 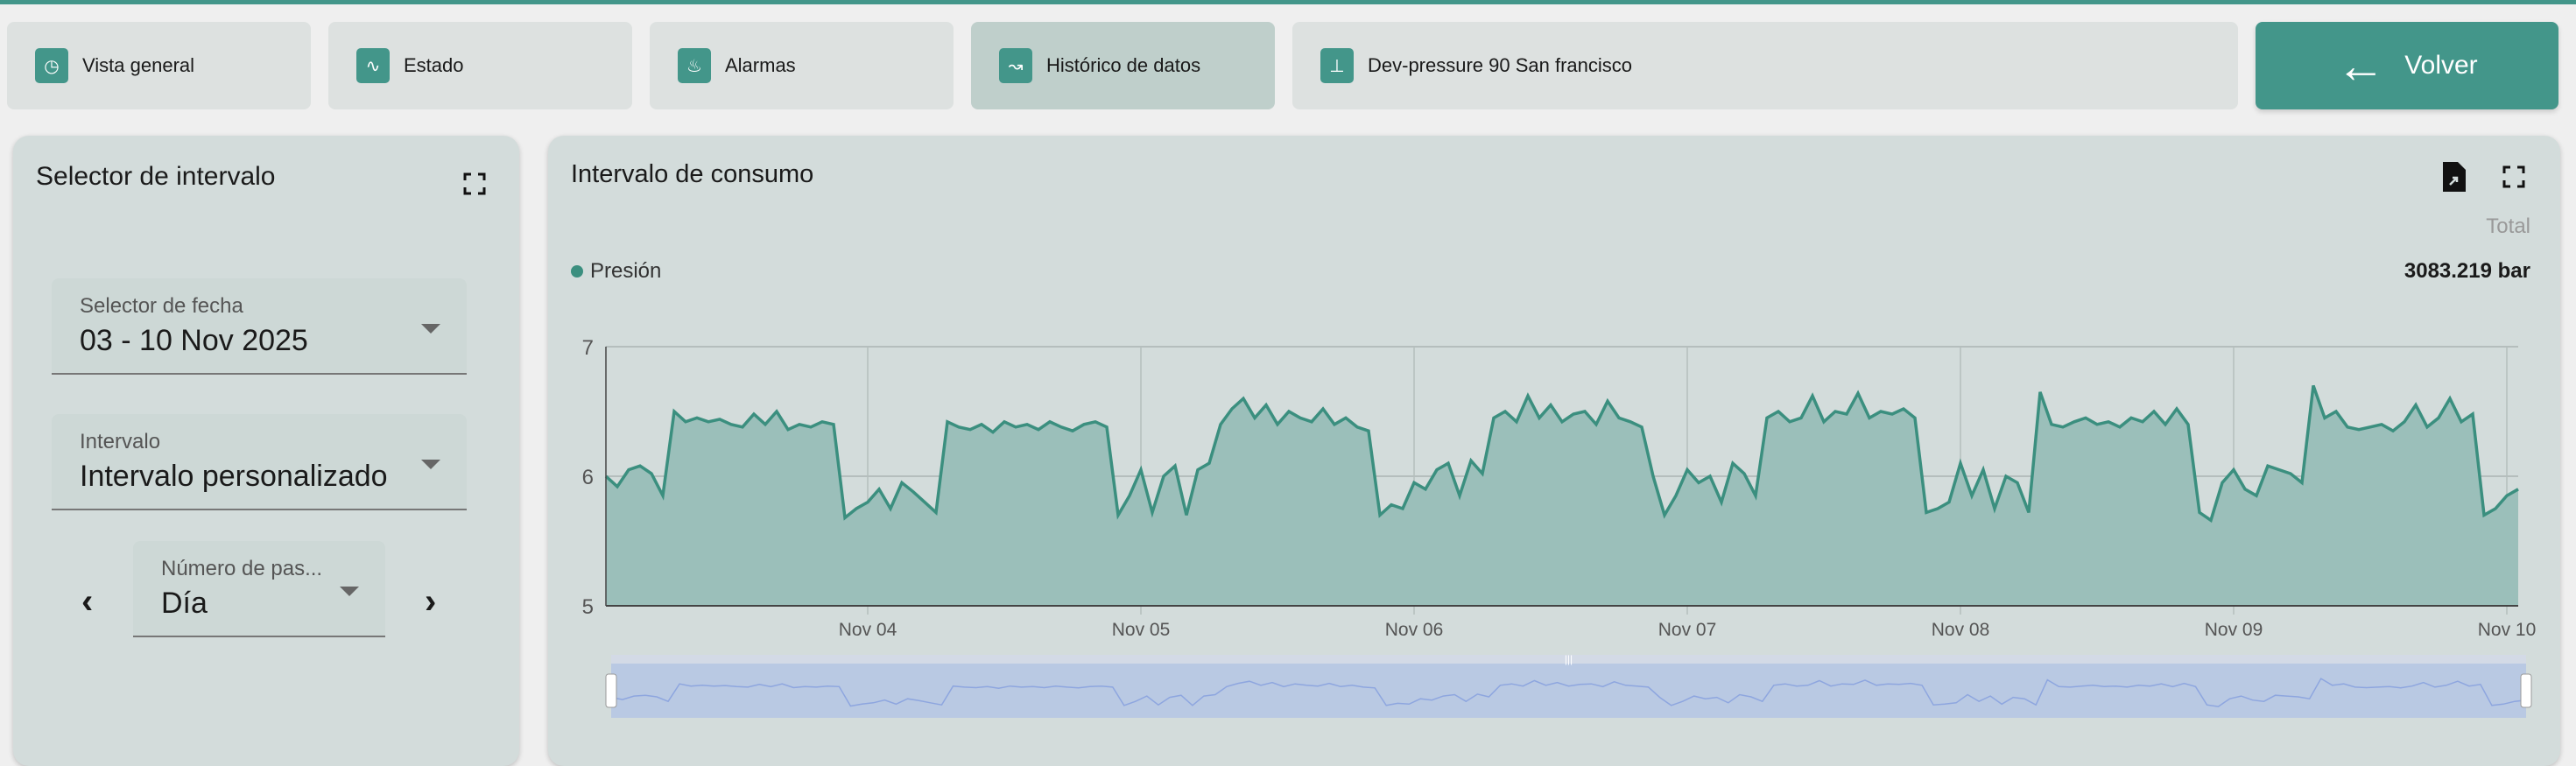 I want to click on tab-estado: ∿ Estado, so click(x=480, y=66).